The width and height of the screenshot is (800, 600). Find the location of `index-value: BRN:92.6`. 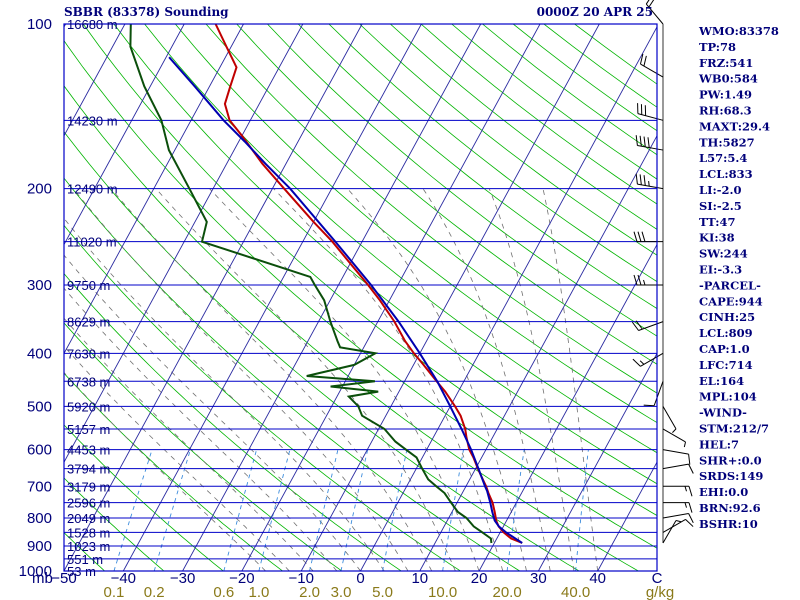

index-value: BRN:92.6 is located at coordinates (730, 508).